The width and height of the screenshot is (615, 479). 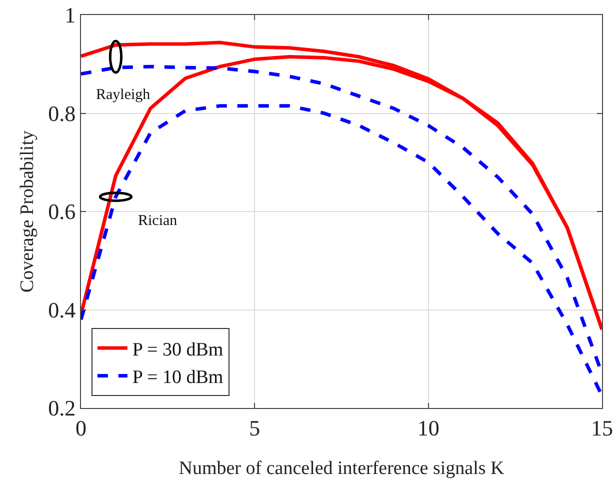 What do you see at coordinates (158, 221) in the screenshot?
I see `annotation: Rician` at bounding box center [158, 221].